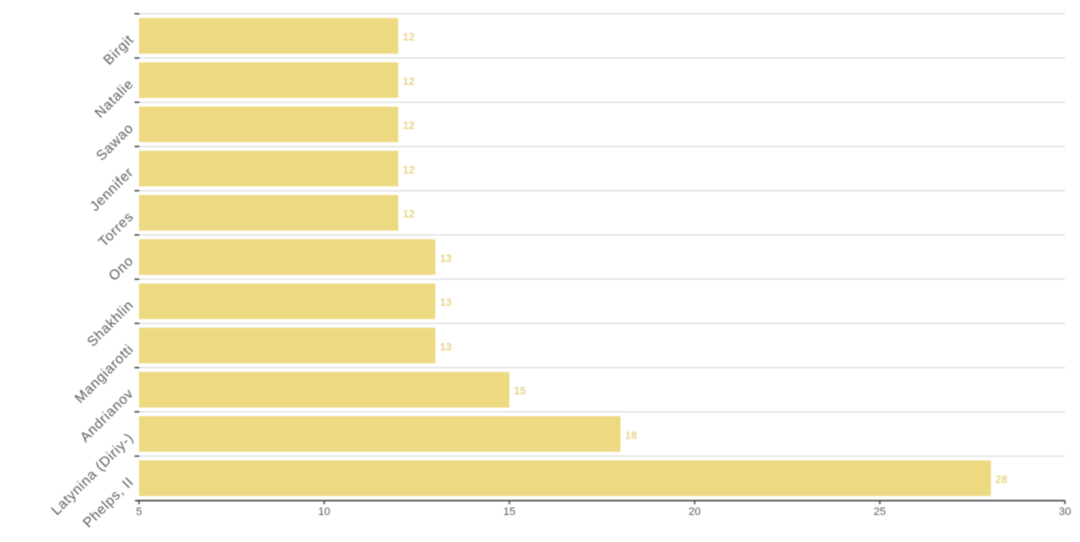 Image resolution: width=1080 pixels, height=542 pixels. Describe the element at coordinates (694, 512) in the screenshot. I see `svg-text: 20` at that location.